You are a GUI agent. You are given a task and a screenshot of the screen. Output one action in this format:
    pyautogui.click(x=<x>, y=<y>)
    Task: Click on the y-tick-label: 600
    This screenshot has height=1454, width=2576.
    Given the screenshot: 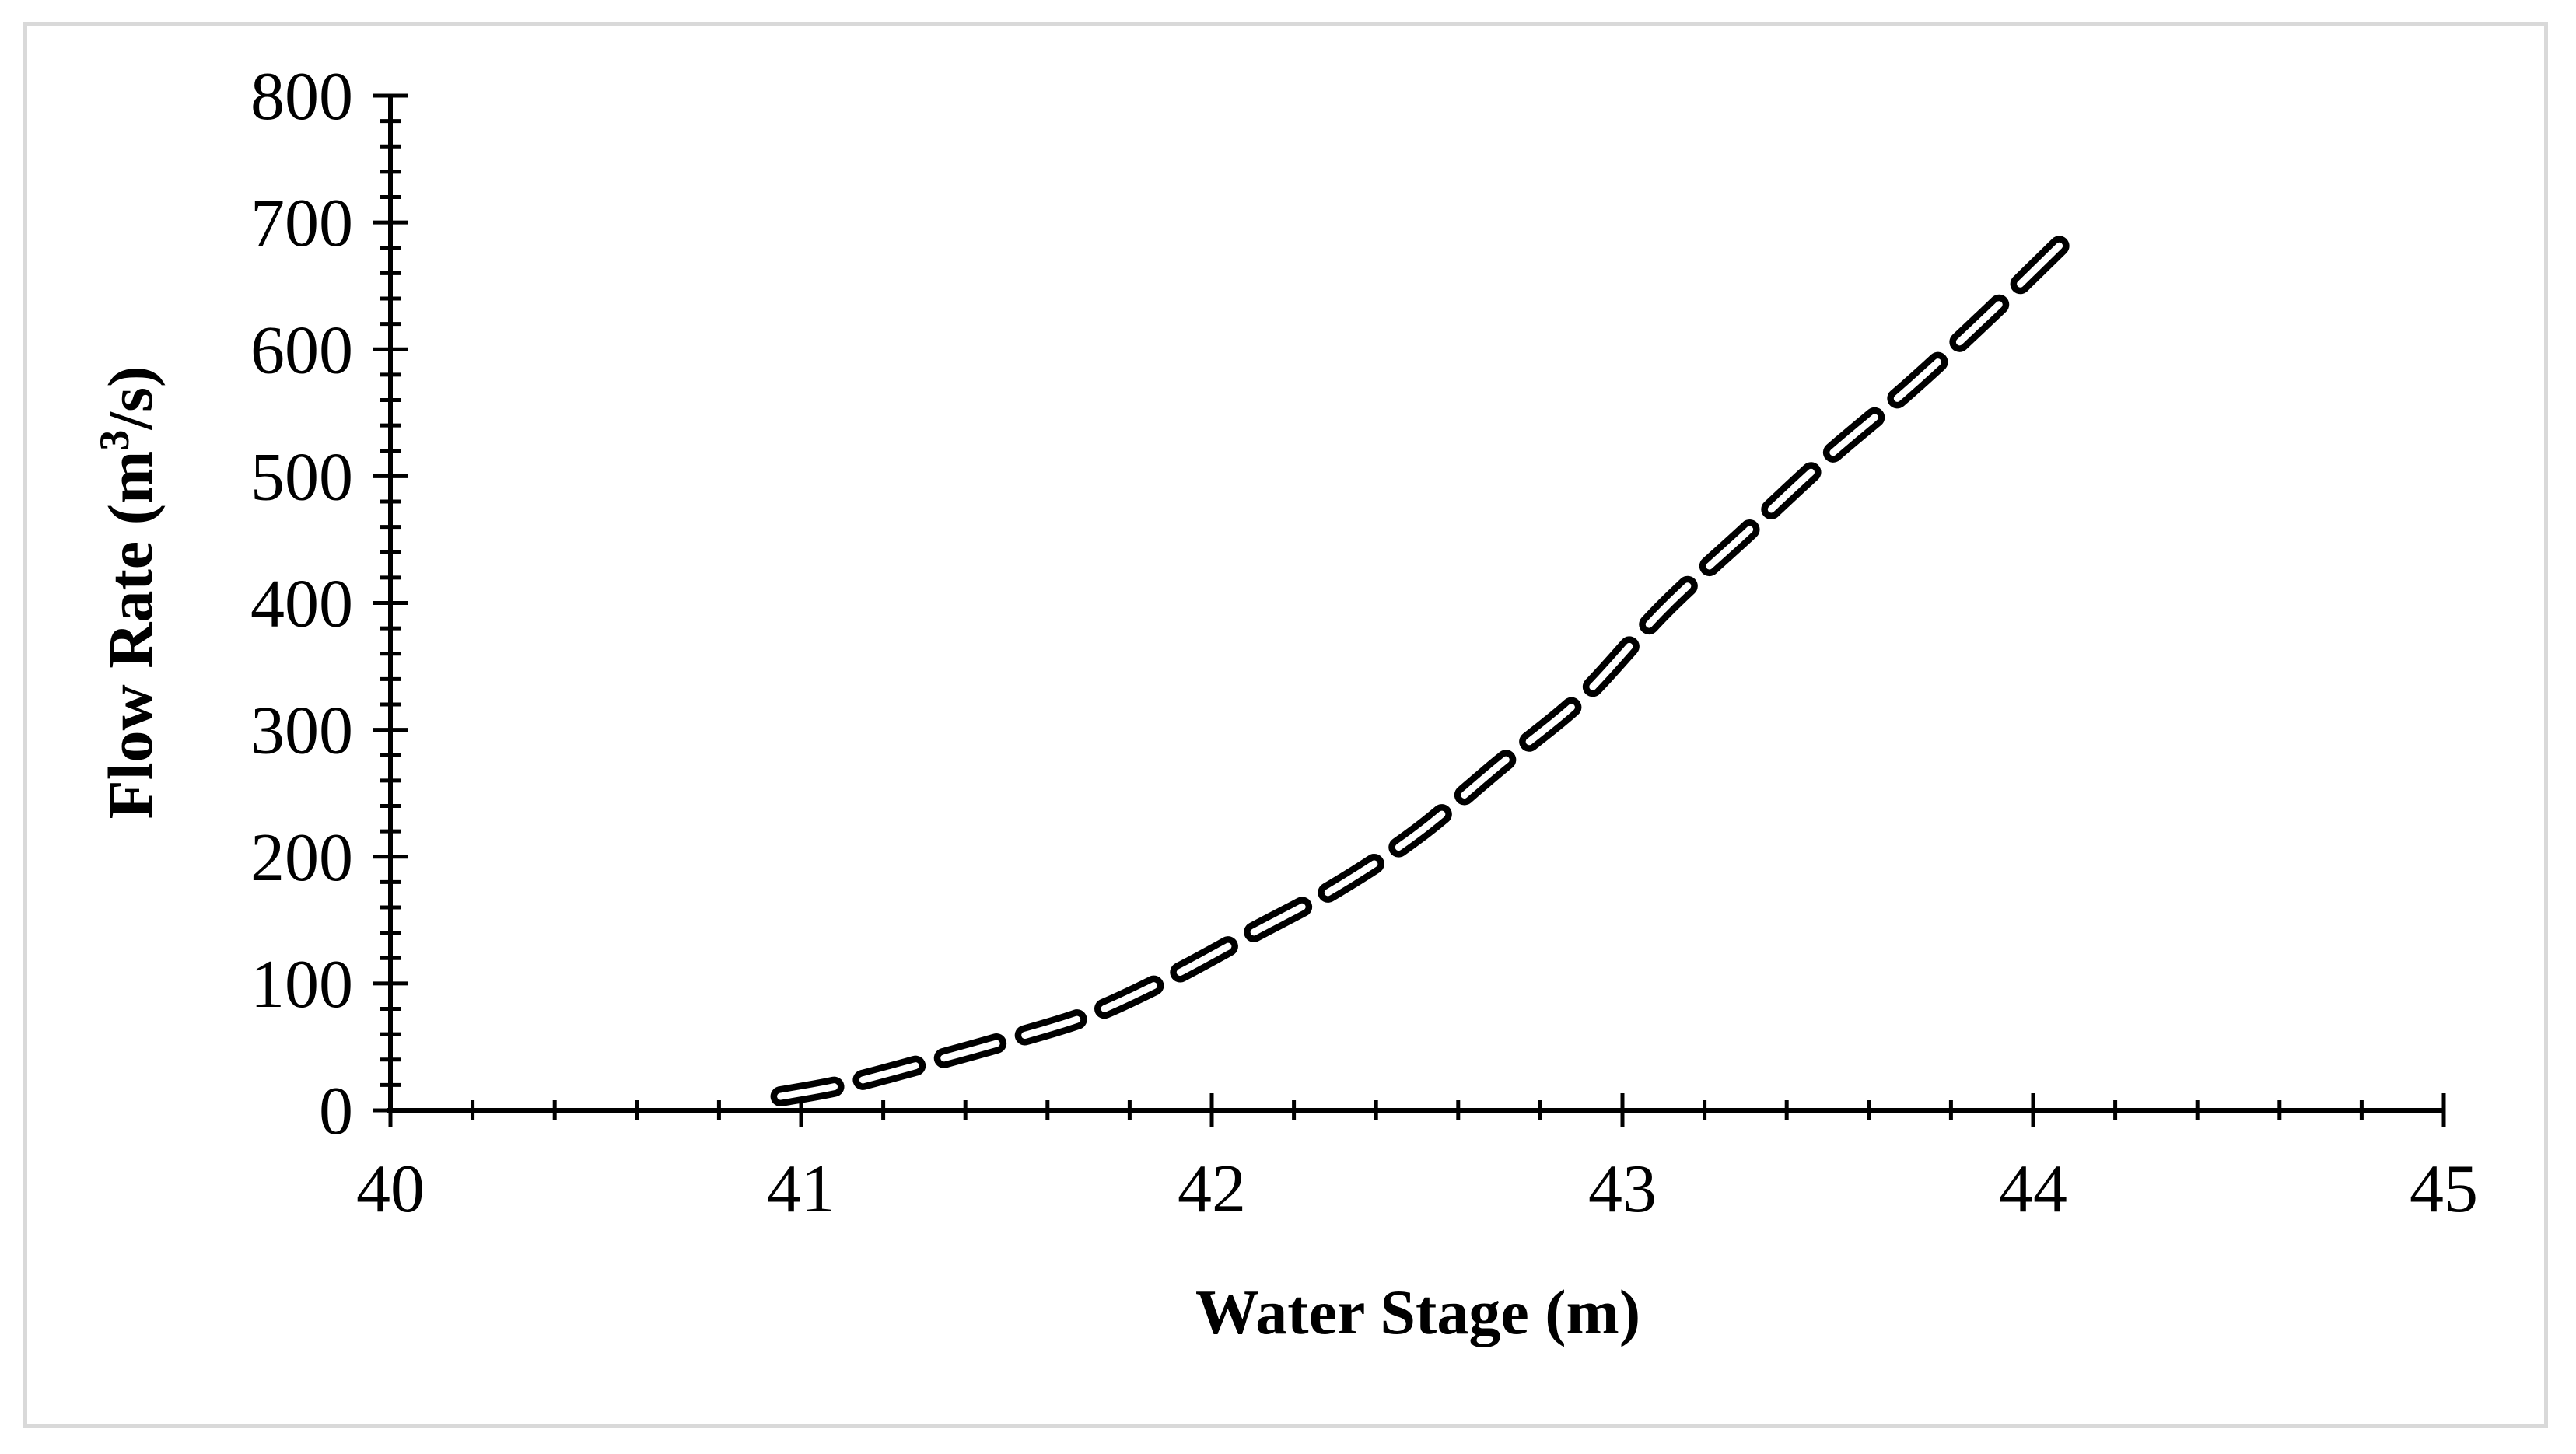 What is the action you would take?
    pyautogui.click(x=301, y=350)
    